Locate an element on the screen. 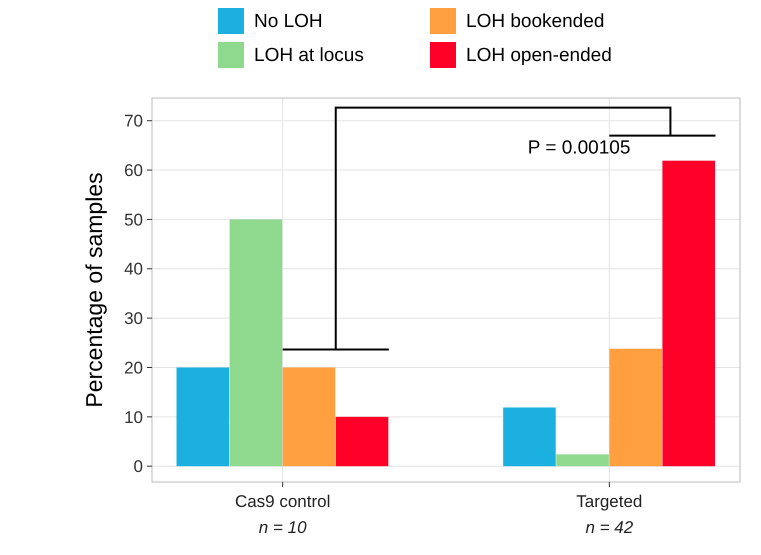  annotation: P = 0.00105 is located at coordinates (579, 148).